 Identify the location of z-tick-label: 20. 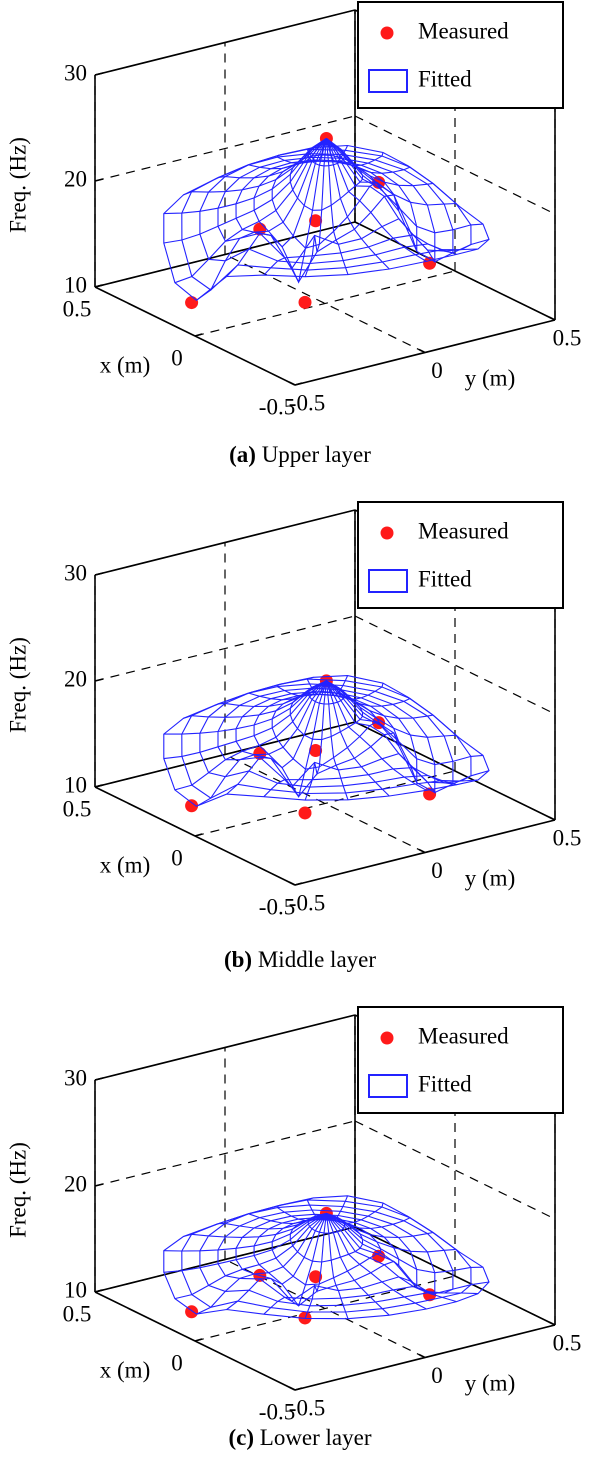
(75, 178).